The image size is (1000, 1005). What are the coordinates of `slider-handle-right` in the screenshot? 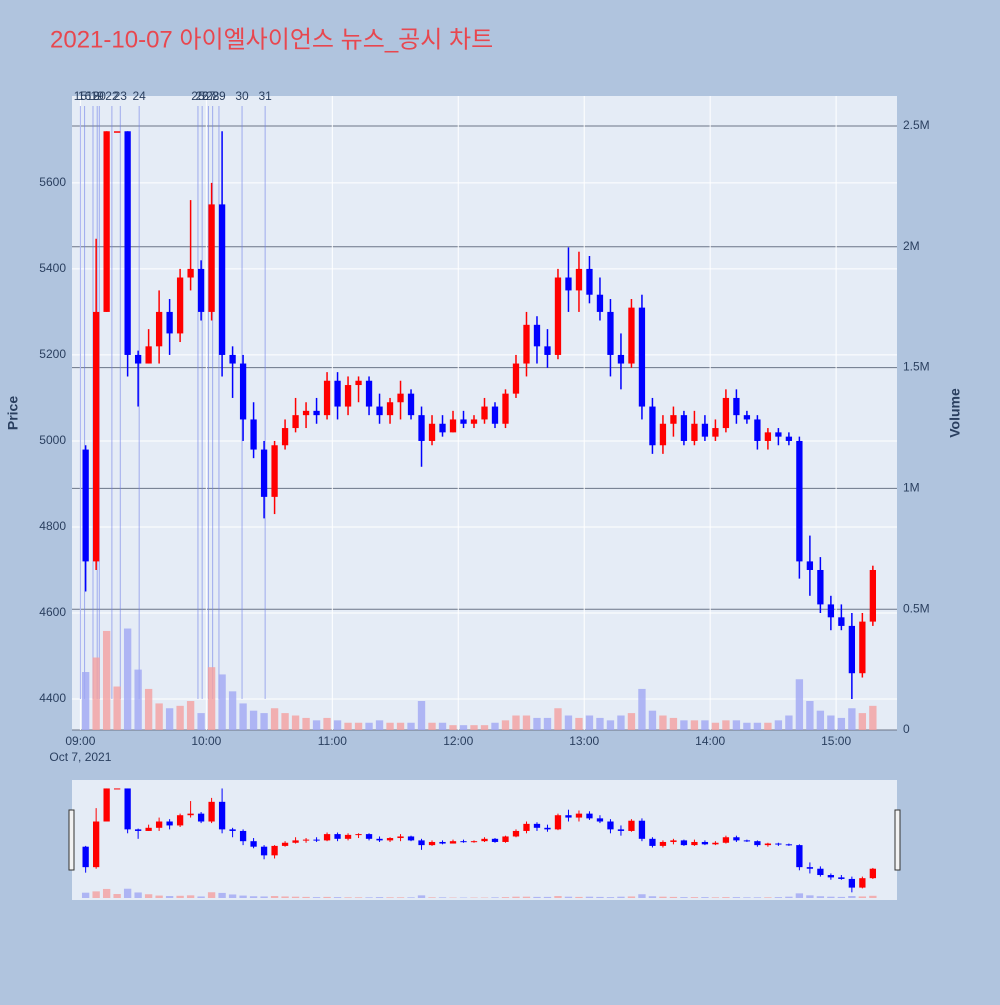 It's located at (897, 840).